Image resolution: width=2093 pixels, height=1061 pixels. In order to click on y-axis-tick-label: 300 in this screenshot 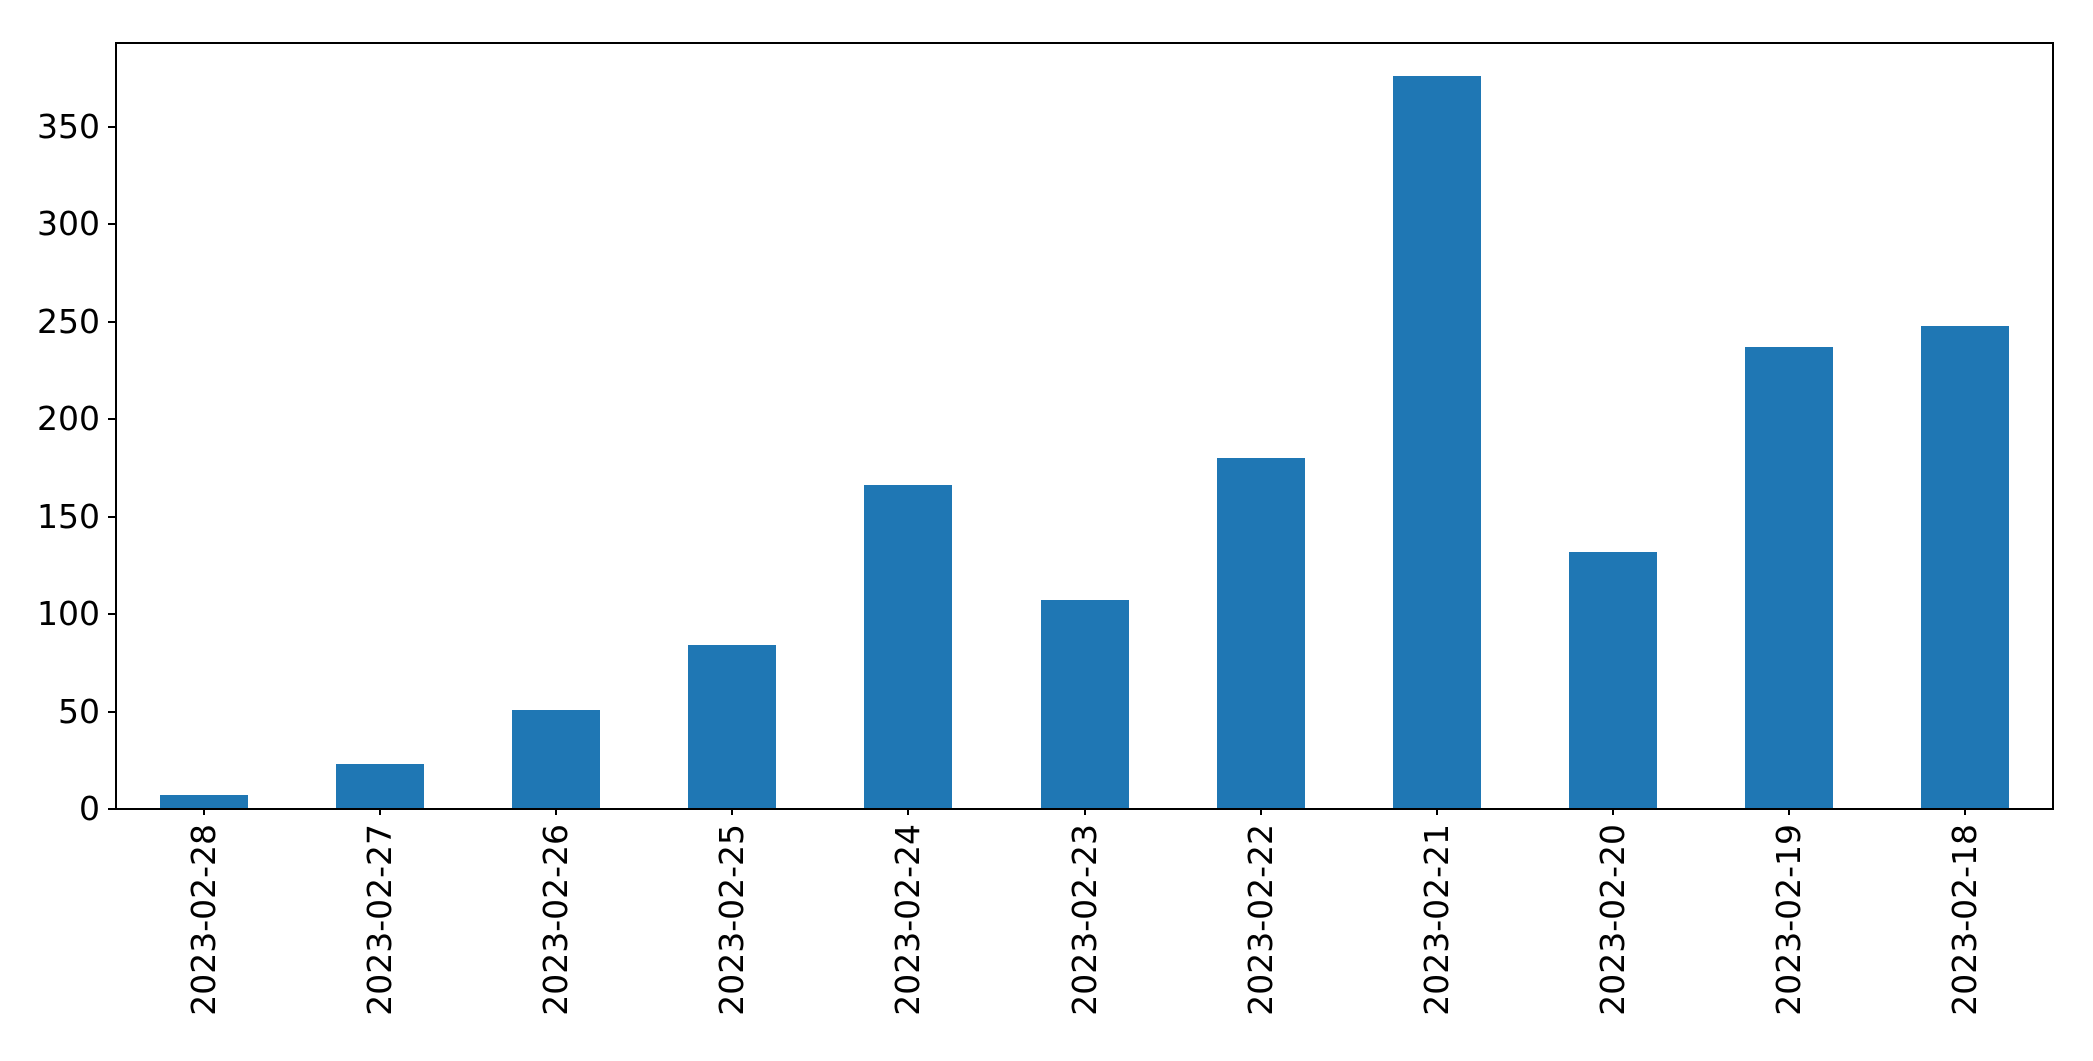, I will do `click(68, 223)`.